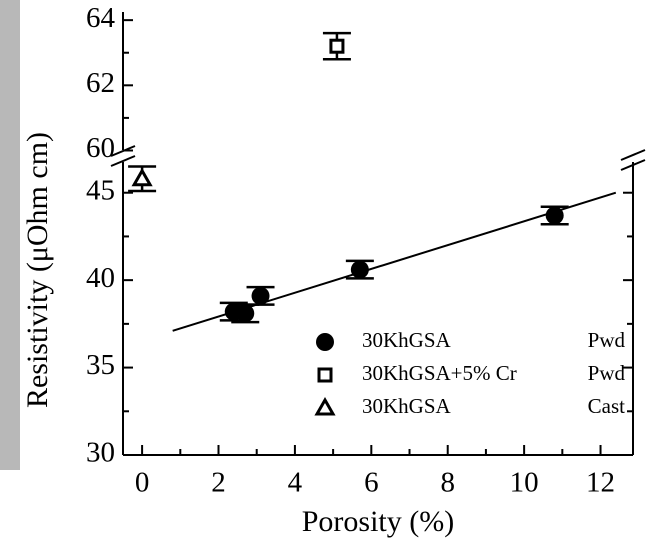  I want to click on background-texture, so click(10, 235).